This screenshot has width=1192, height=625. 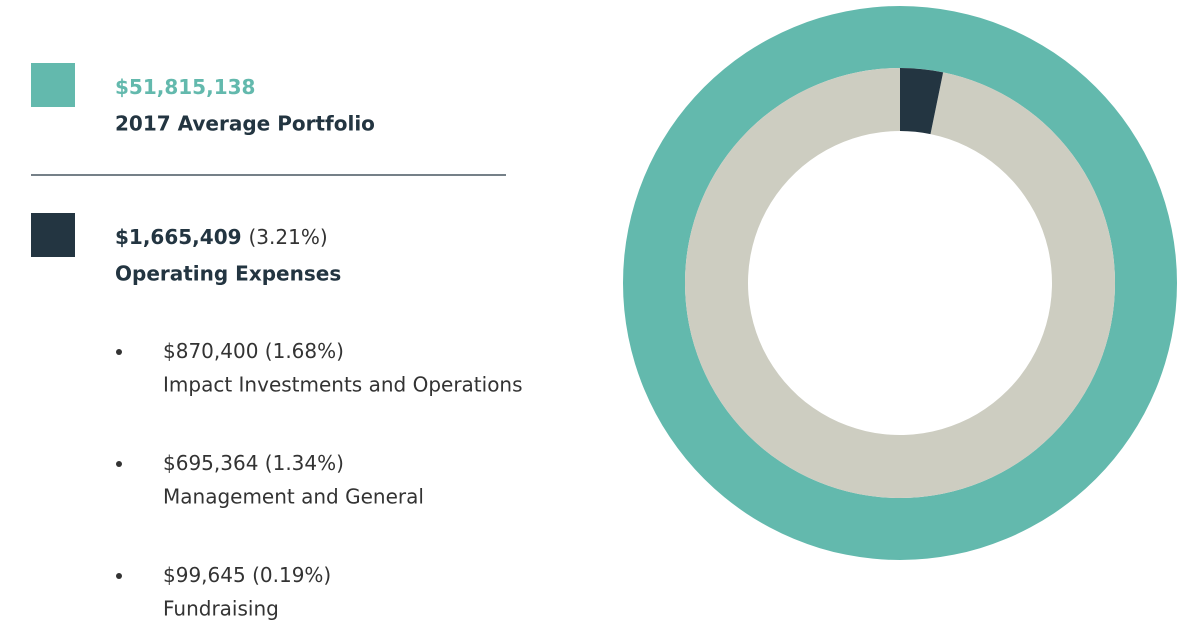 I want to click on share: (1.68%), so click(x=304, y=351).